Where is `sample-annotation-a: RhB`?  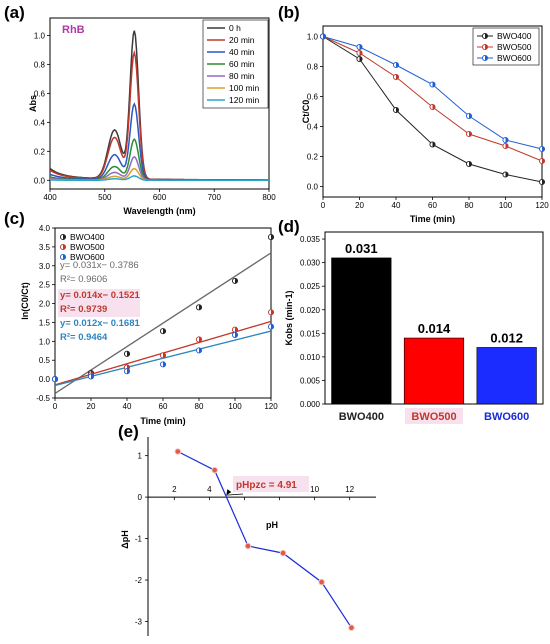
sample-annotation-a: RhB is located at coordinates (73, 30).